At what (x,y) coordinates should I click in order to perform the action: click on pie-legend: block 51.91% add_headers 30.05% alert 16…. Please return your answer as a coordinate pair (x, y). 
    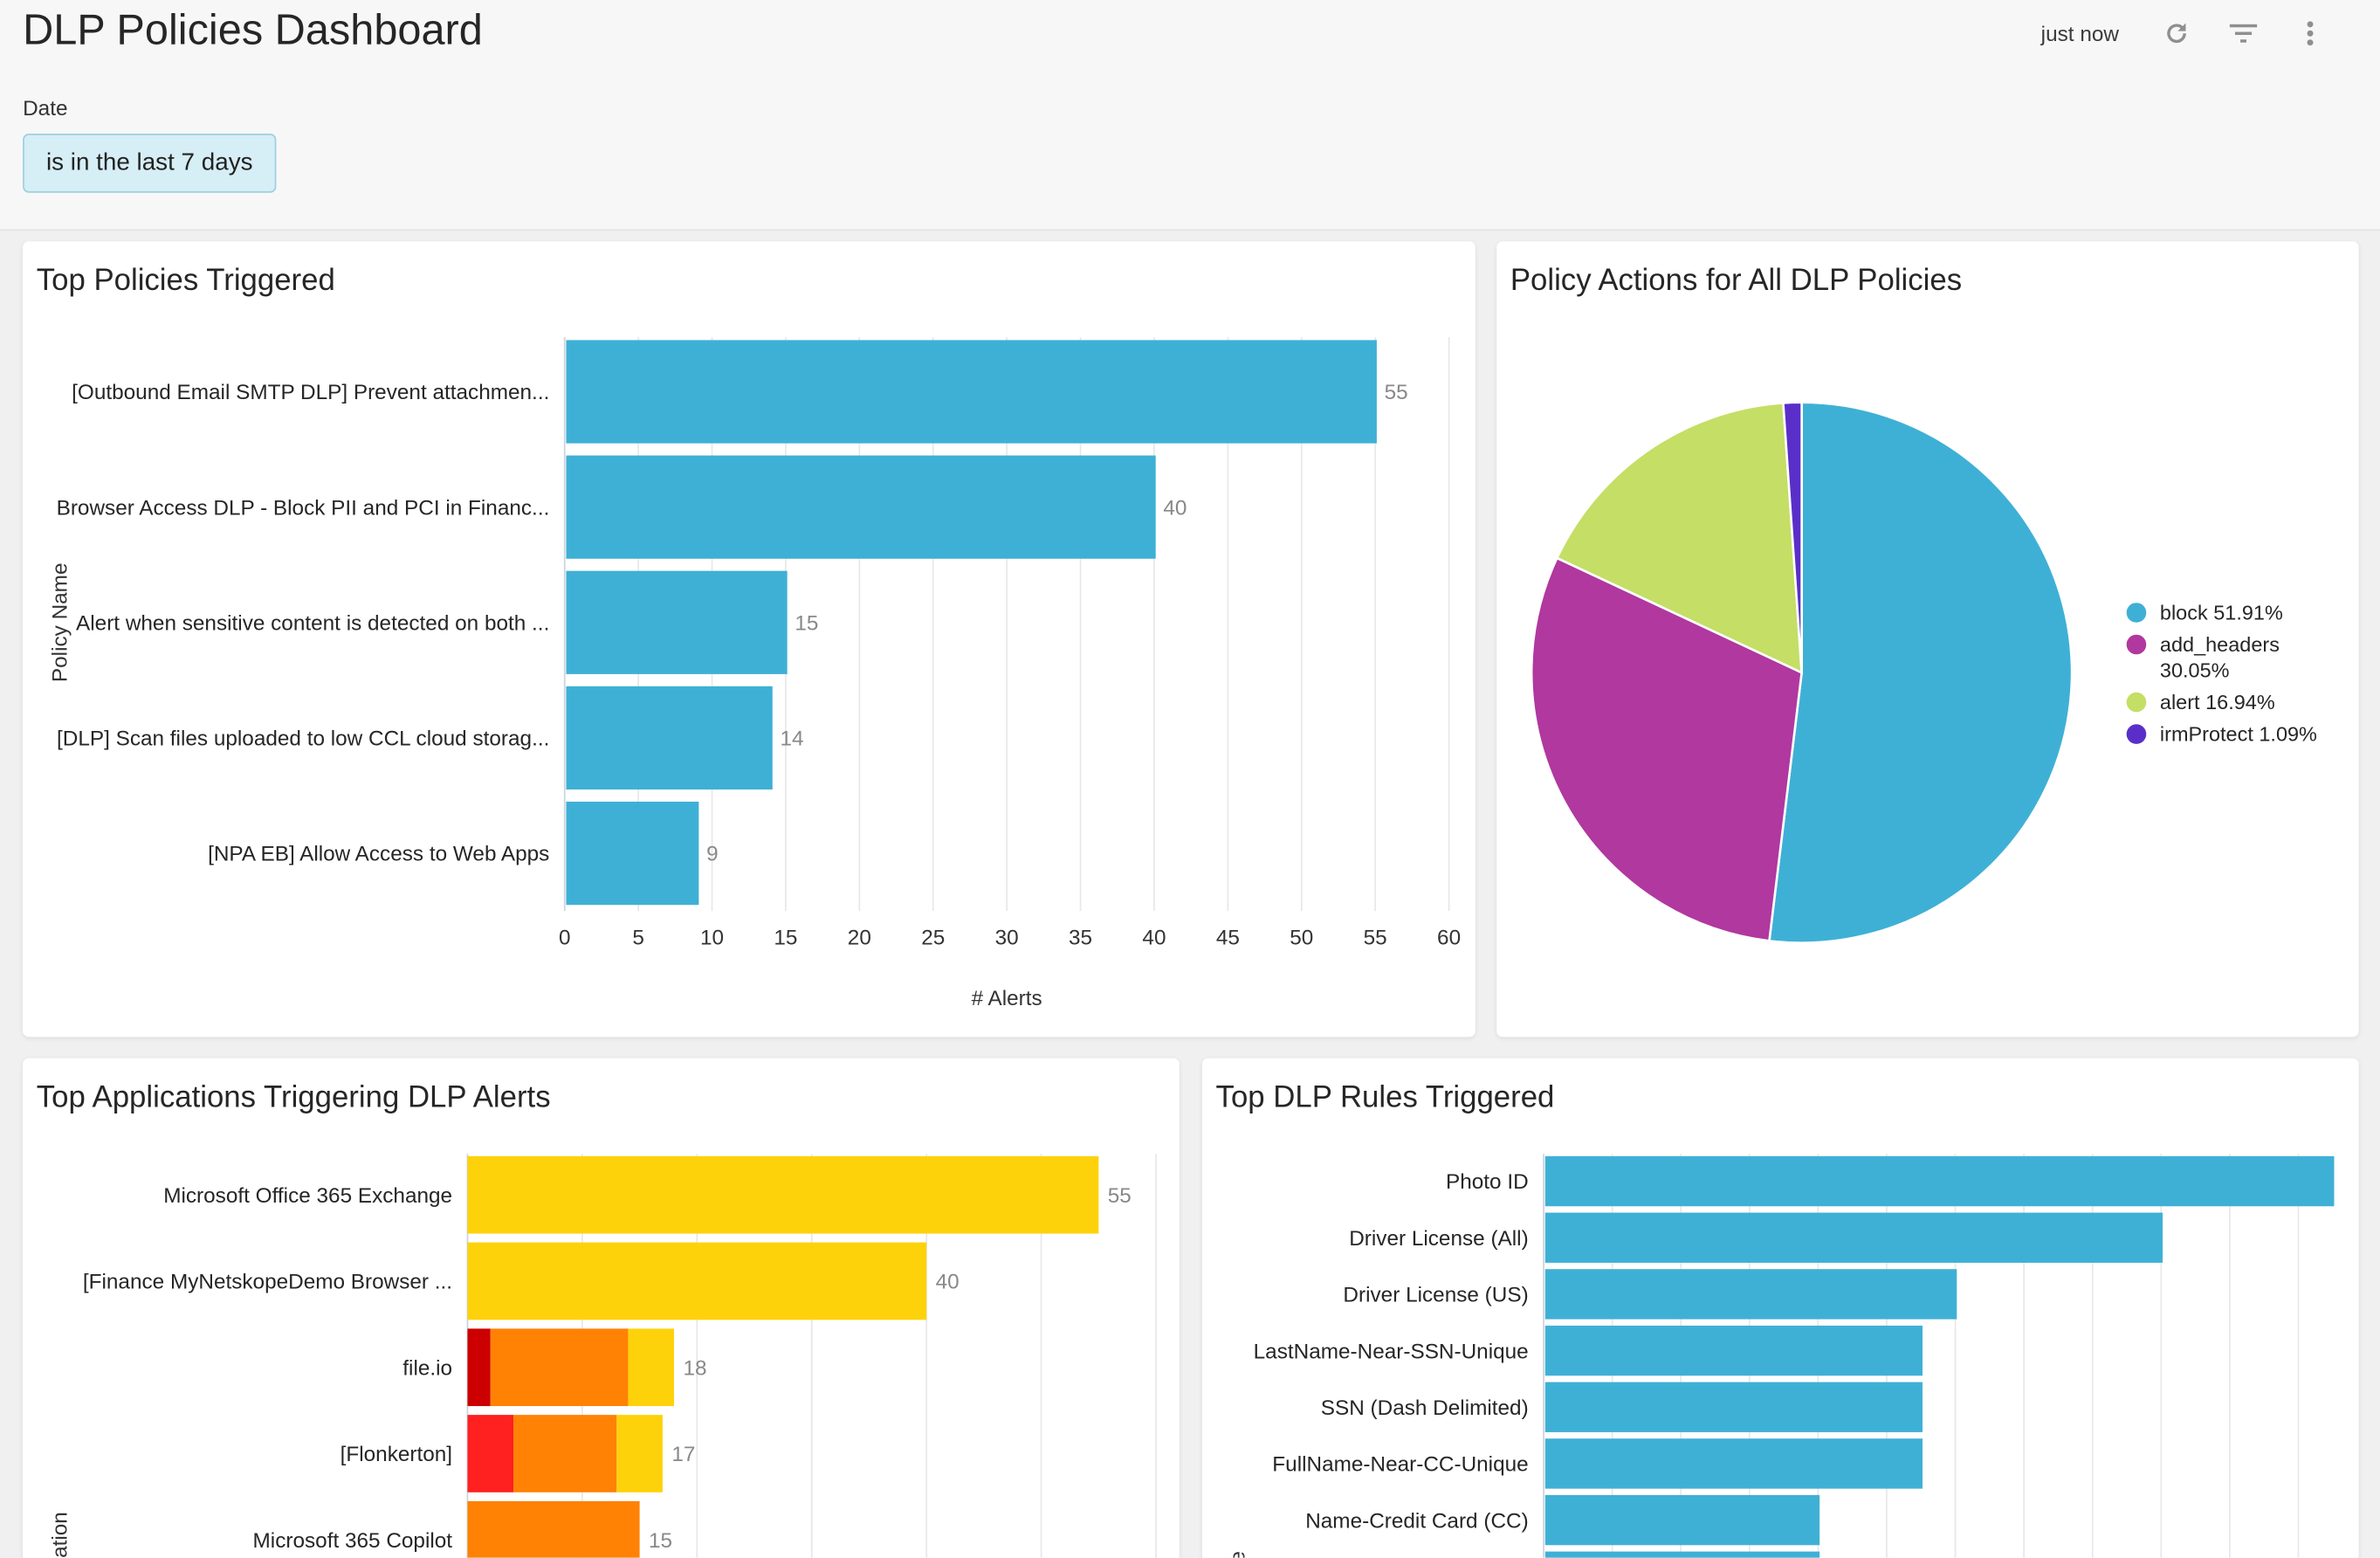
    Looking at the image, I should click on (2232, 677).